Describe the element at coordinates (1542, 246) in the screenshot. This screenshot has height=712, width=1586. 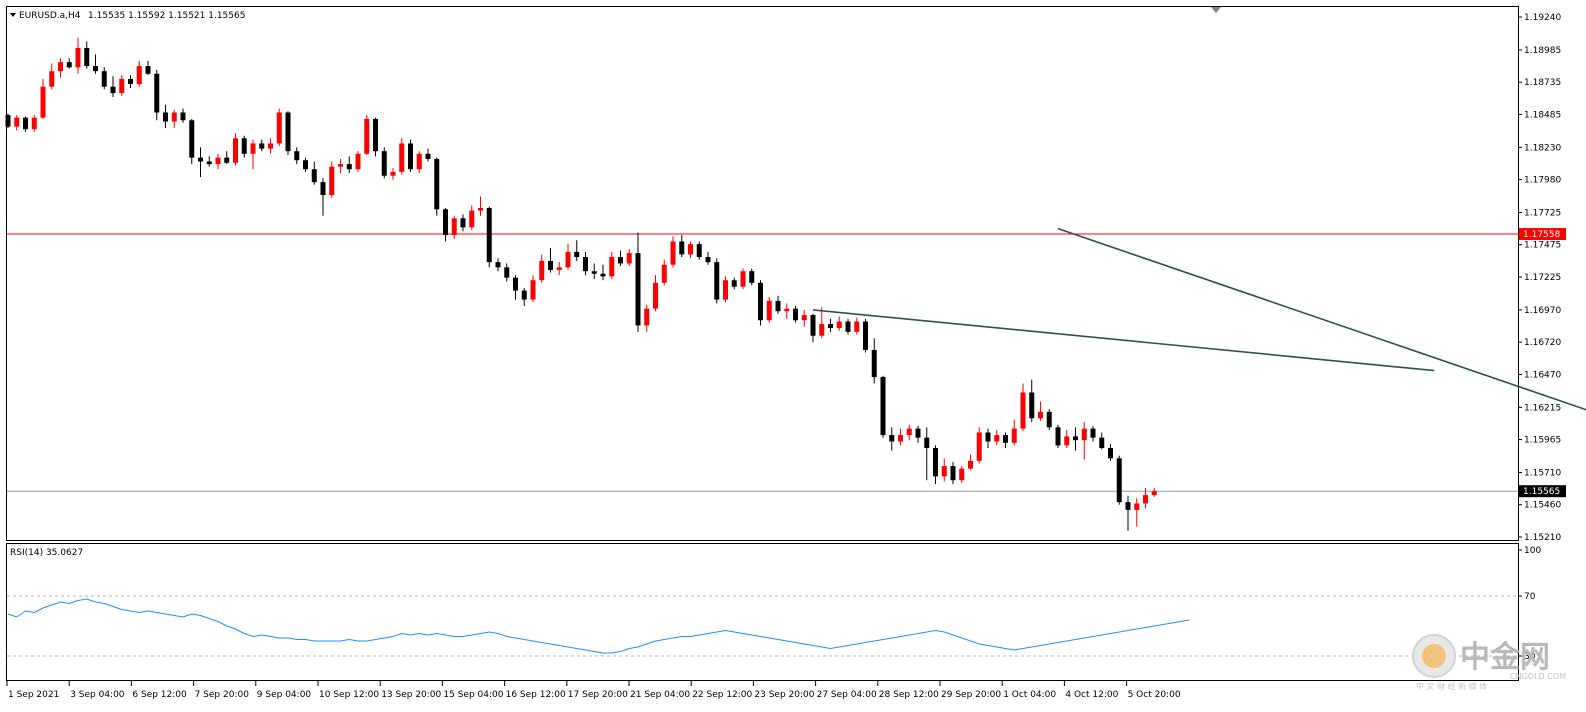
I see `price-tick-label: 1.17475` at that location.